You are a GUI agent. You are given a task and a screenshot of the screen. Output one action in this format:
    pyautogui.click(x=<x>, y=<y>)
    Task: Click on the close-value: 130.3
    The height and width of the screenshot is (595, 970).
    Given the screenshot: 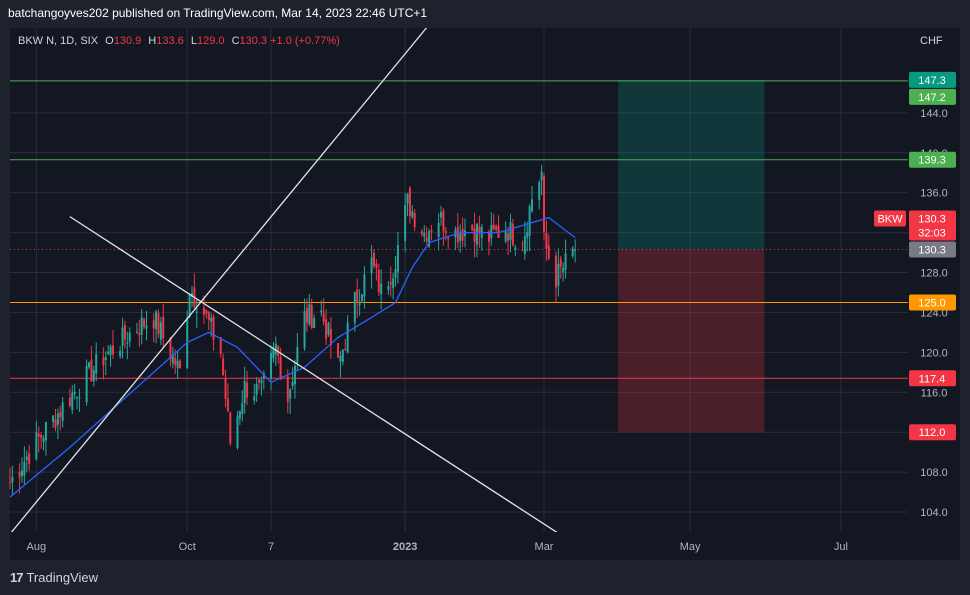 What is the action you would take?
    pyautogui.click(x=253, y=41)
    